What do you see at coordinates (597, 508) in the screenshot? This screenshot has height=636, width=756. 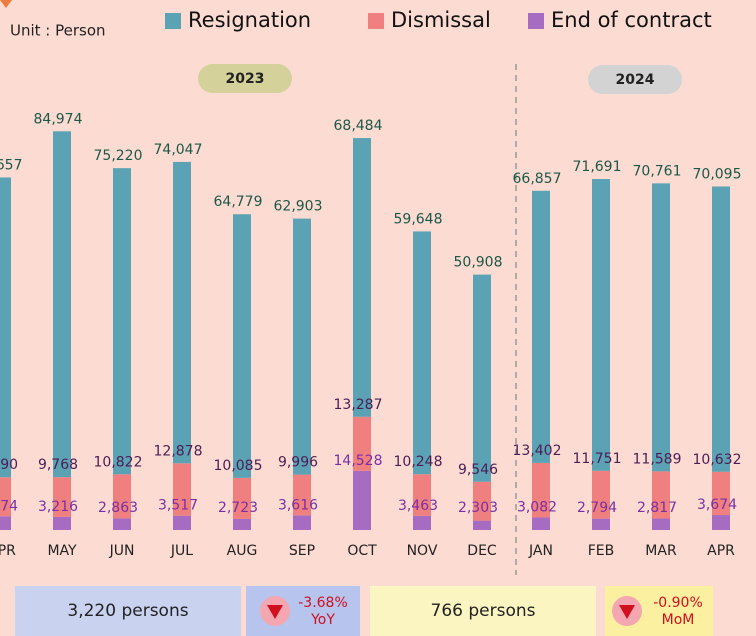 I see `value-label: 2,794` at bounding box center [597, 508].